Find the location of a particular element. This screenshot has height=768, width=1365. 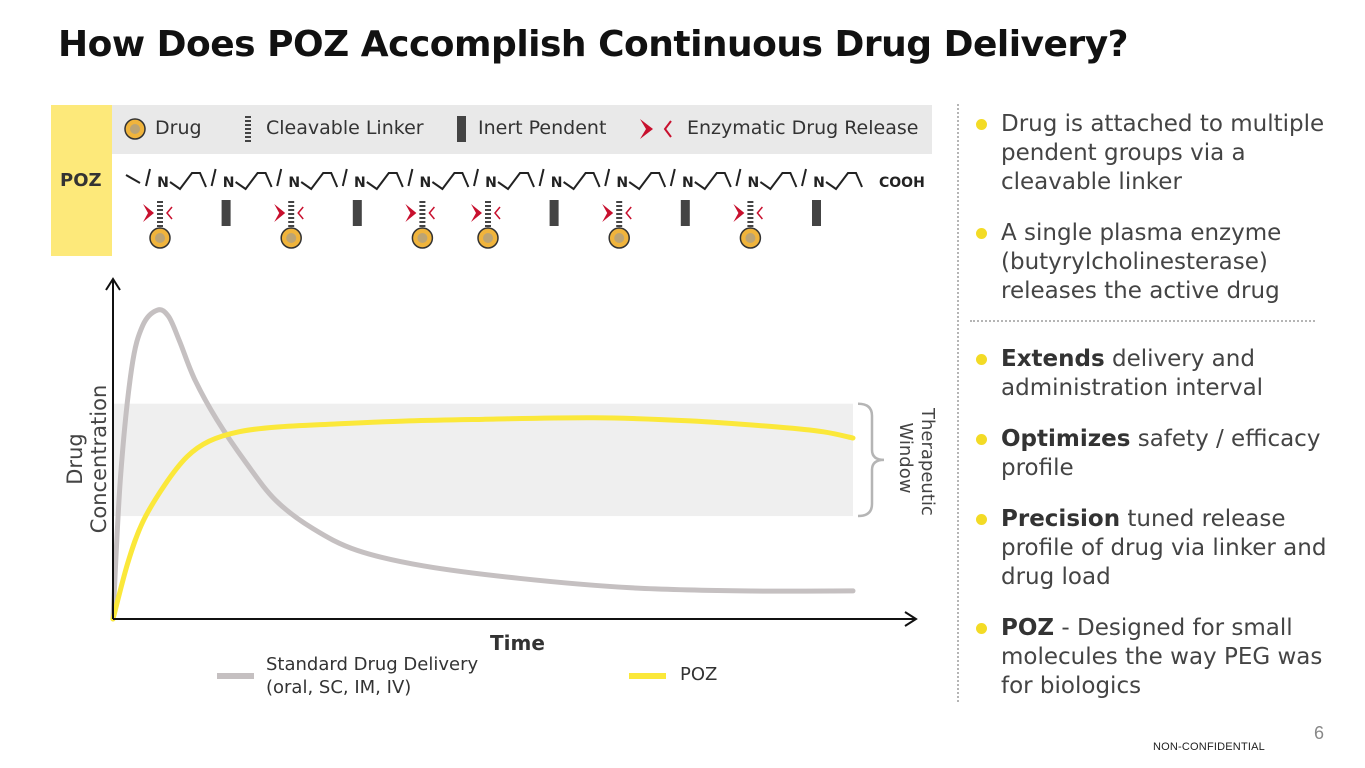

bullet-emphasis: Optimizes is located at coordinates (1066, 439).